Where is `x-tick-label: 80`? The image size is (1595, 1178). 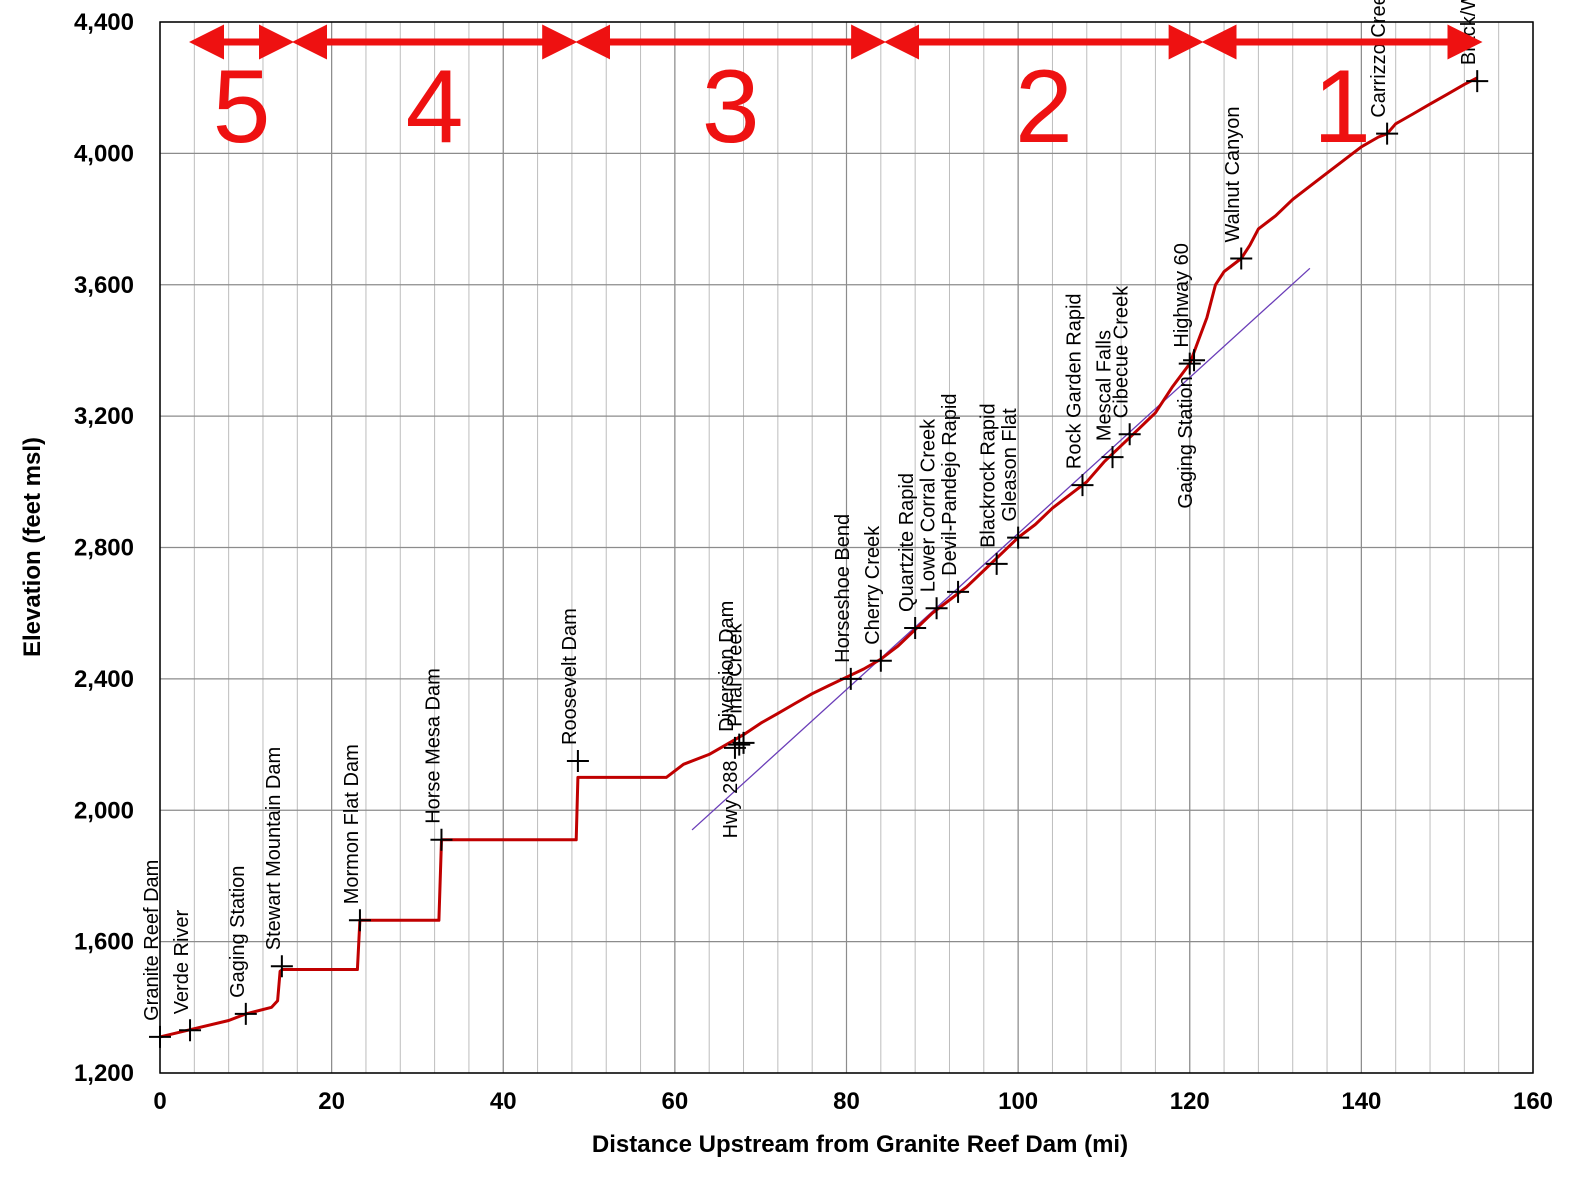 x-tick-label: 80 is located at coordinates (846, 1101).